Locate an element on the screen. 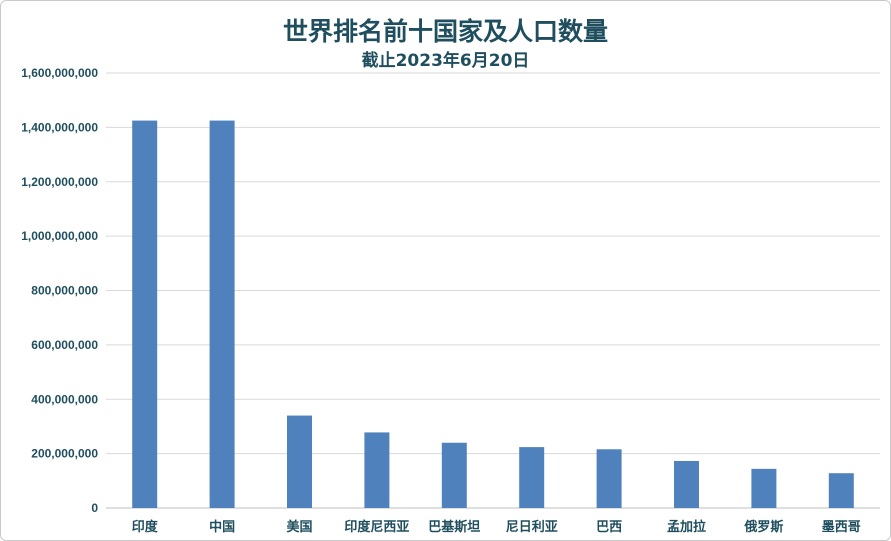  x-tick-label: 尼日利亚 is located at coordinates (532, 527).